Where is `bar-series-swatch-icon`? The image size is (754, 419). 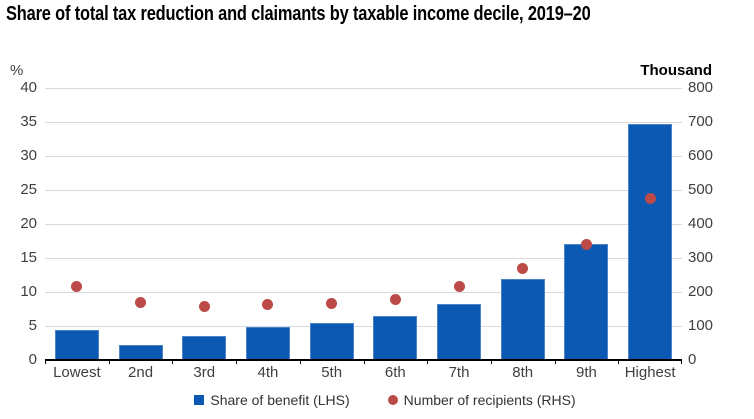
bar-series-swatch-icon is located at coordinates (199, 400).